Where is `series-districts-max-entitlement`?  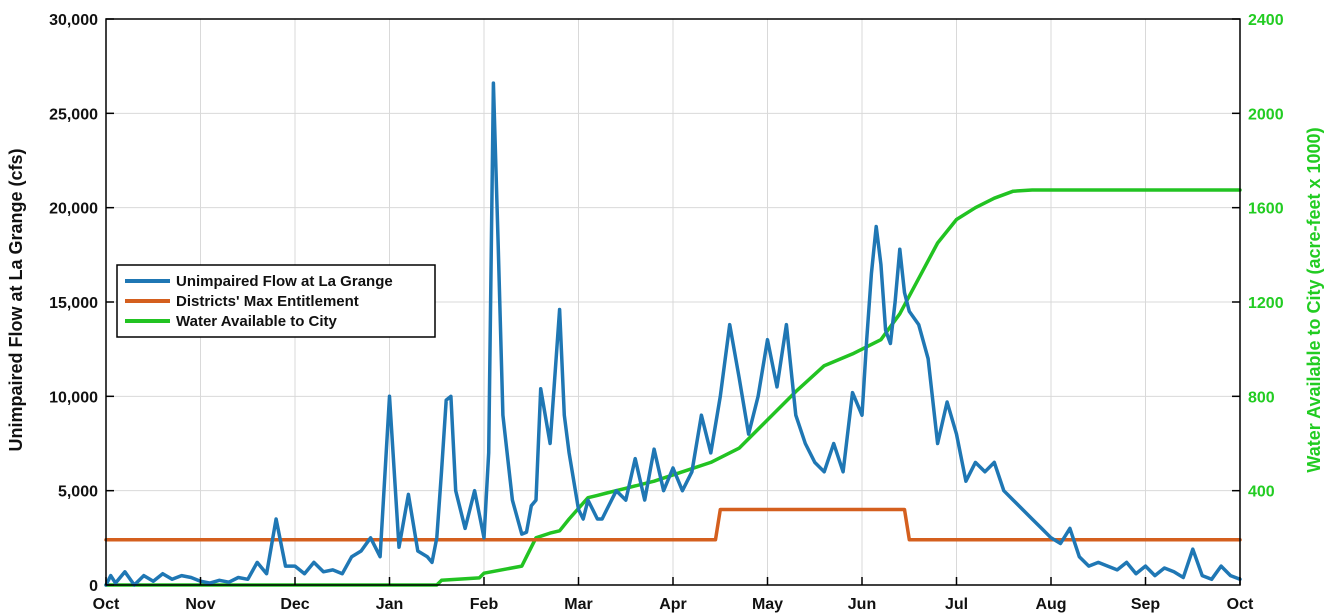
series-districts-max-entitlement is located at coordinates (673, 524).